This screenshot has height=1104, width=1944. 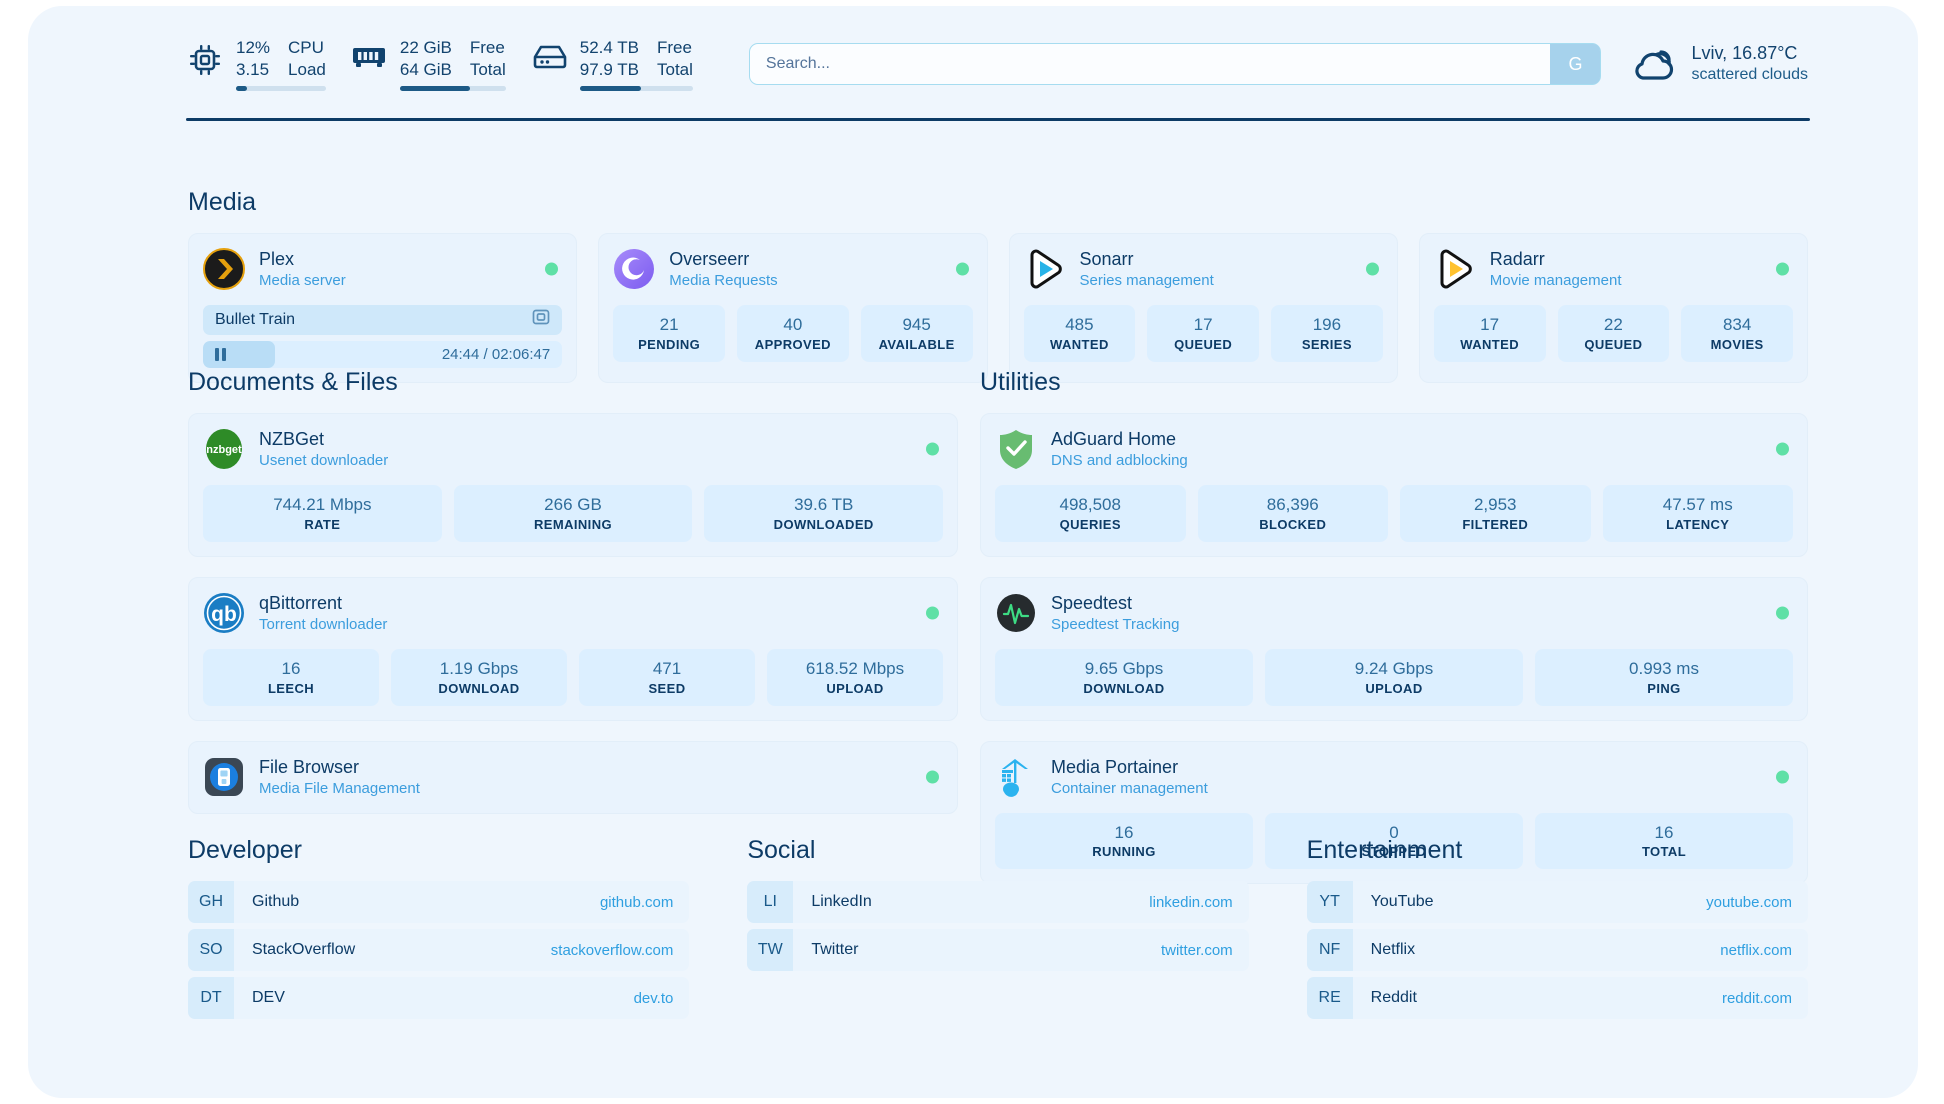 What do you see at coordinates (224, 777) in the screenshot?
I see `filebrowser-icon` at bounding box center [224, 777].